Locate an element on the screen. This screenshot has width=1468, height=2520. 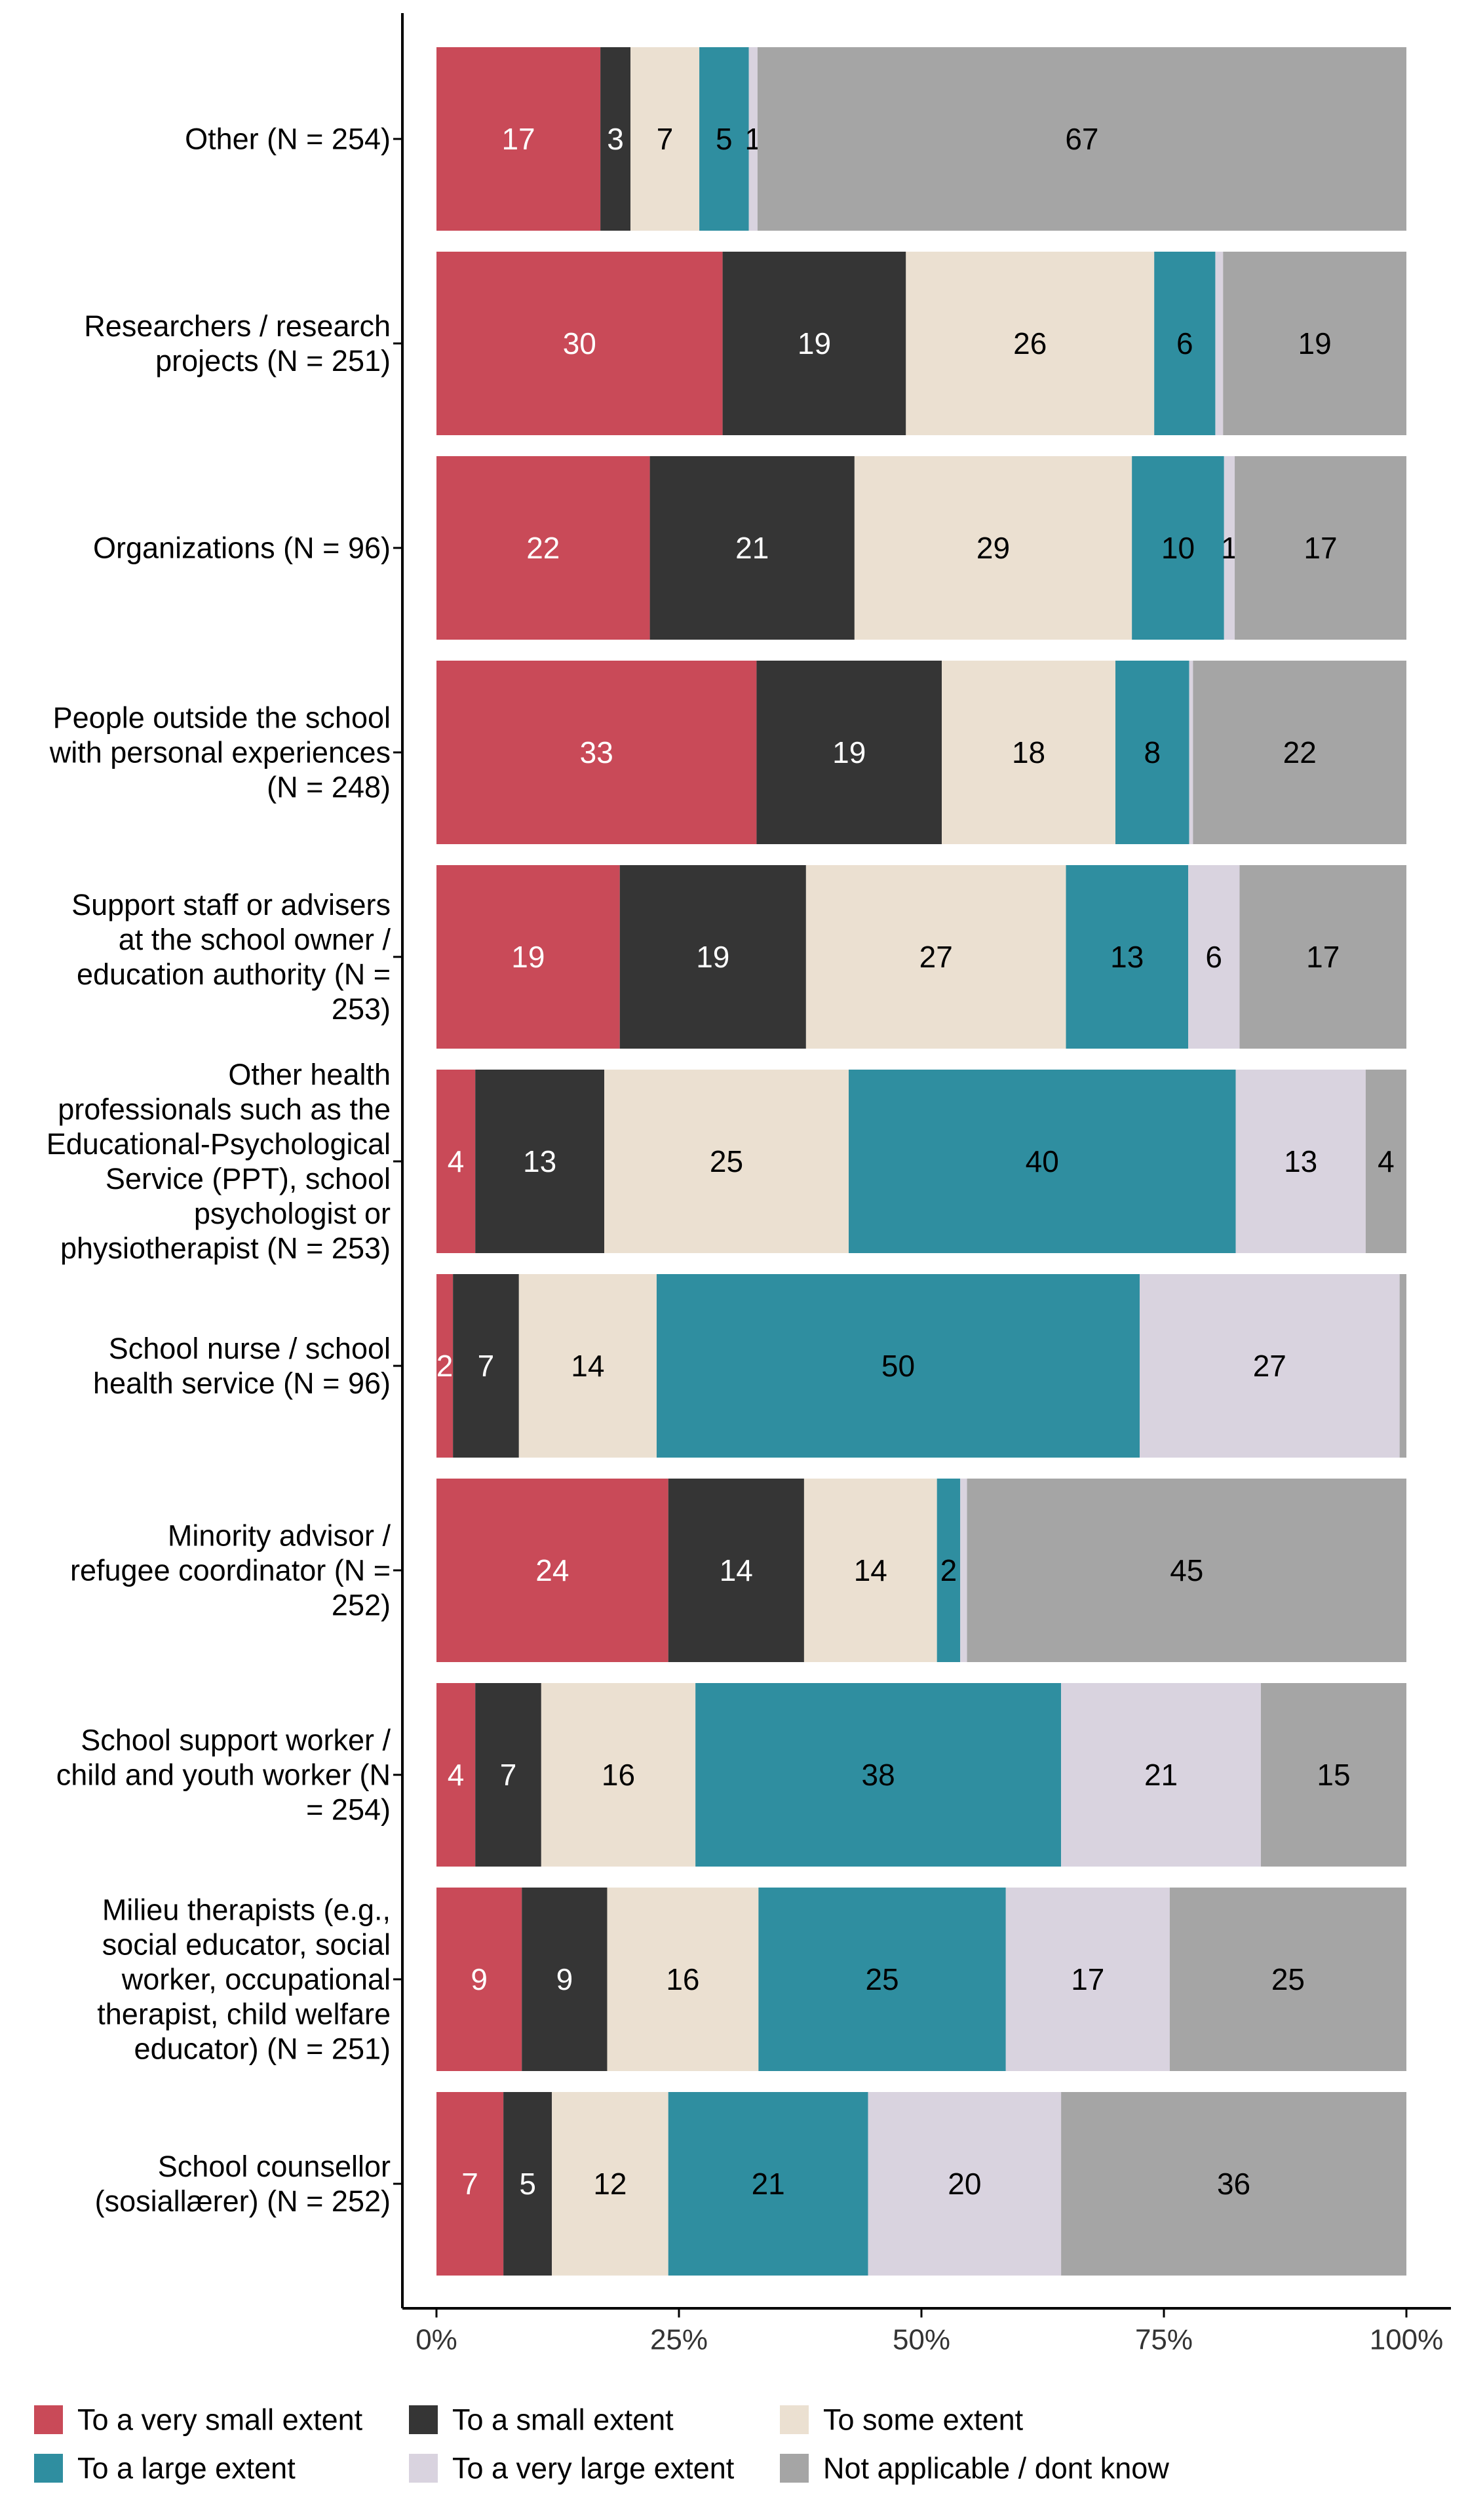
data-label: 5 is located at coordinates (724, 139).